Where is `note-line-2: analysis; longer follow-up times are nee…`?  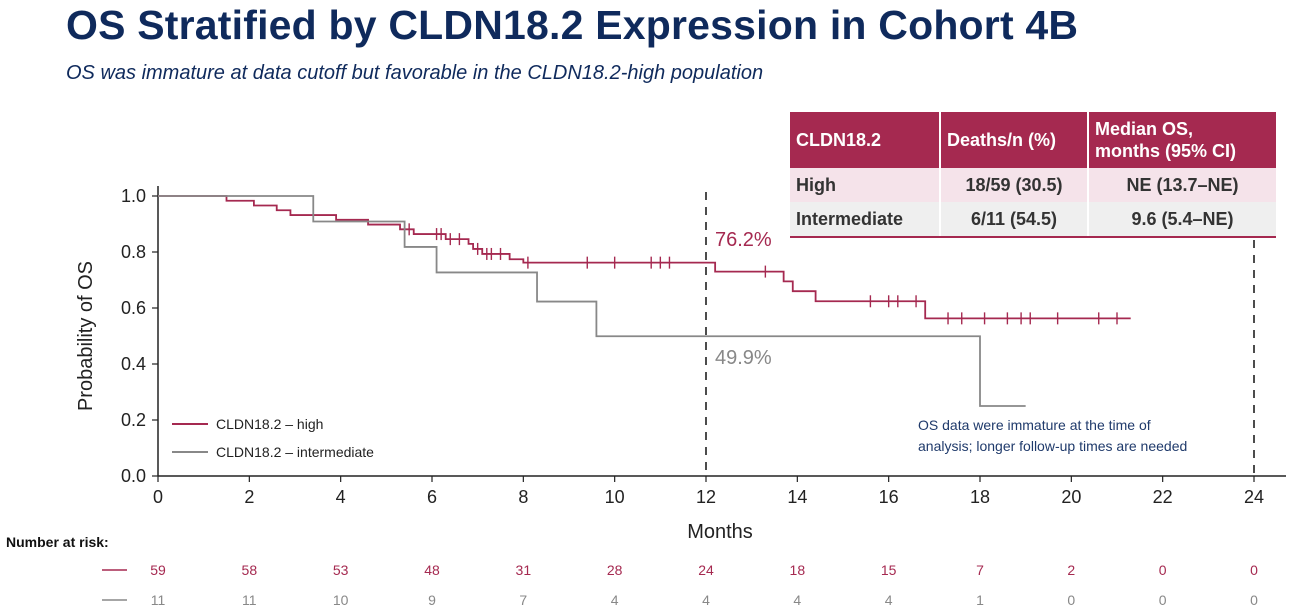 note-line-2: analysis; longer follow-up times are nee… is located at coordinates (1052, 446).